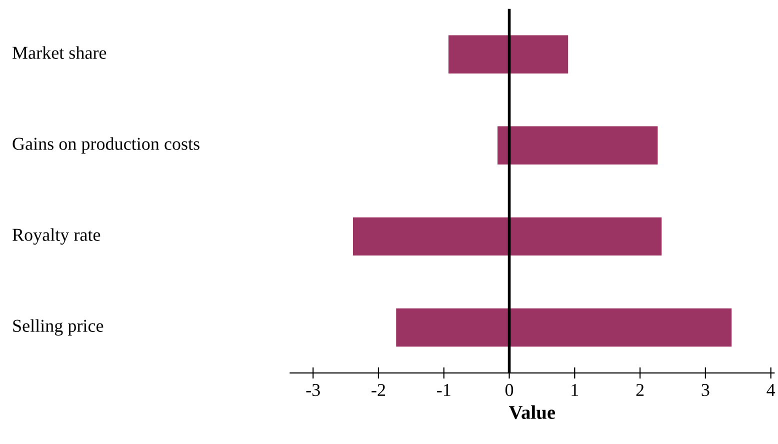 Image resolution: width=778 pixels, height=444 pixels. I want to click on x-tick-label: -2, so click(378, 390).